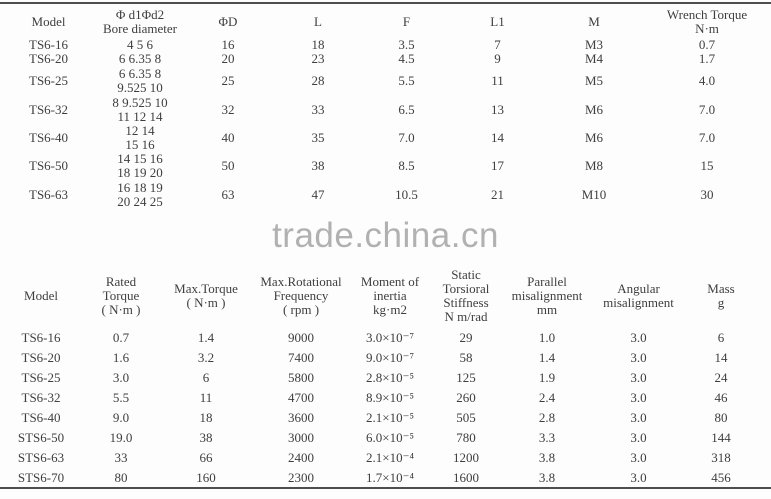  What do you see at coordinates (206, 378) in the screenshot?
I see `table-cell: 6` at bounding box center [206, 378].